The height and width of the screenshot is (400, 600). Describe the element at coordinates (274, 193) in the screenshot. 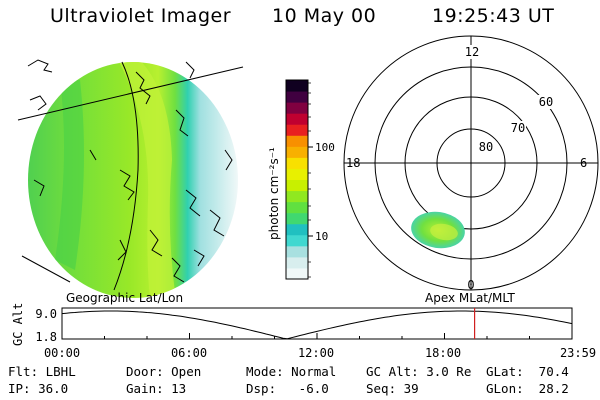

I see `colorbar-unit-label: photon cm⁻²s⁻¹` at that location.